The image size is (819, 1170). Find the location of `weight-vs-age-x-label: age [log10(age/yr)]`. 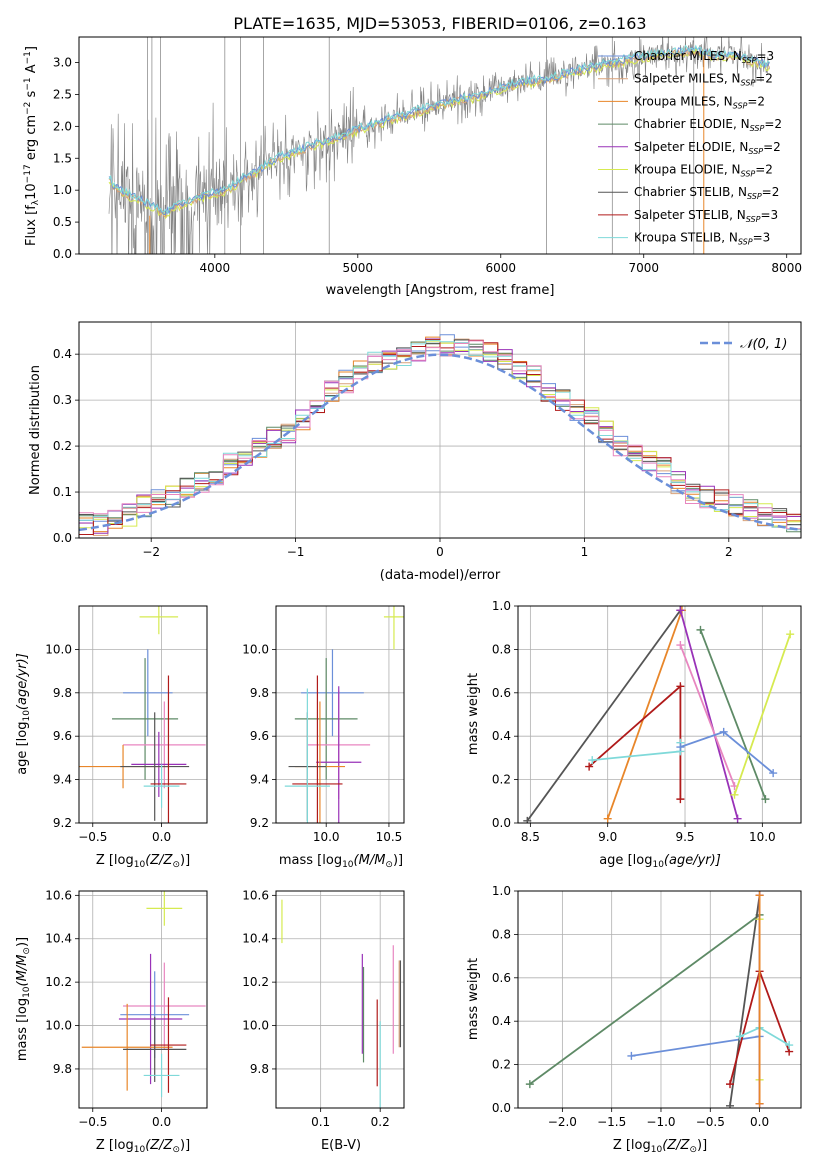

weight-vs-age-x-label: age [log10(age/yr)] is located at coordinates (660, 861).